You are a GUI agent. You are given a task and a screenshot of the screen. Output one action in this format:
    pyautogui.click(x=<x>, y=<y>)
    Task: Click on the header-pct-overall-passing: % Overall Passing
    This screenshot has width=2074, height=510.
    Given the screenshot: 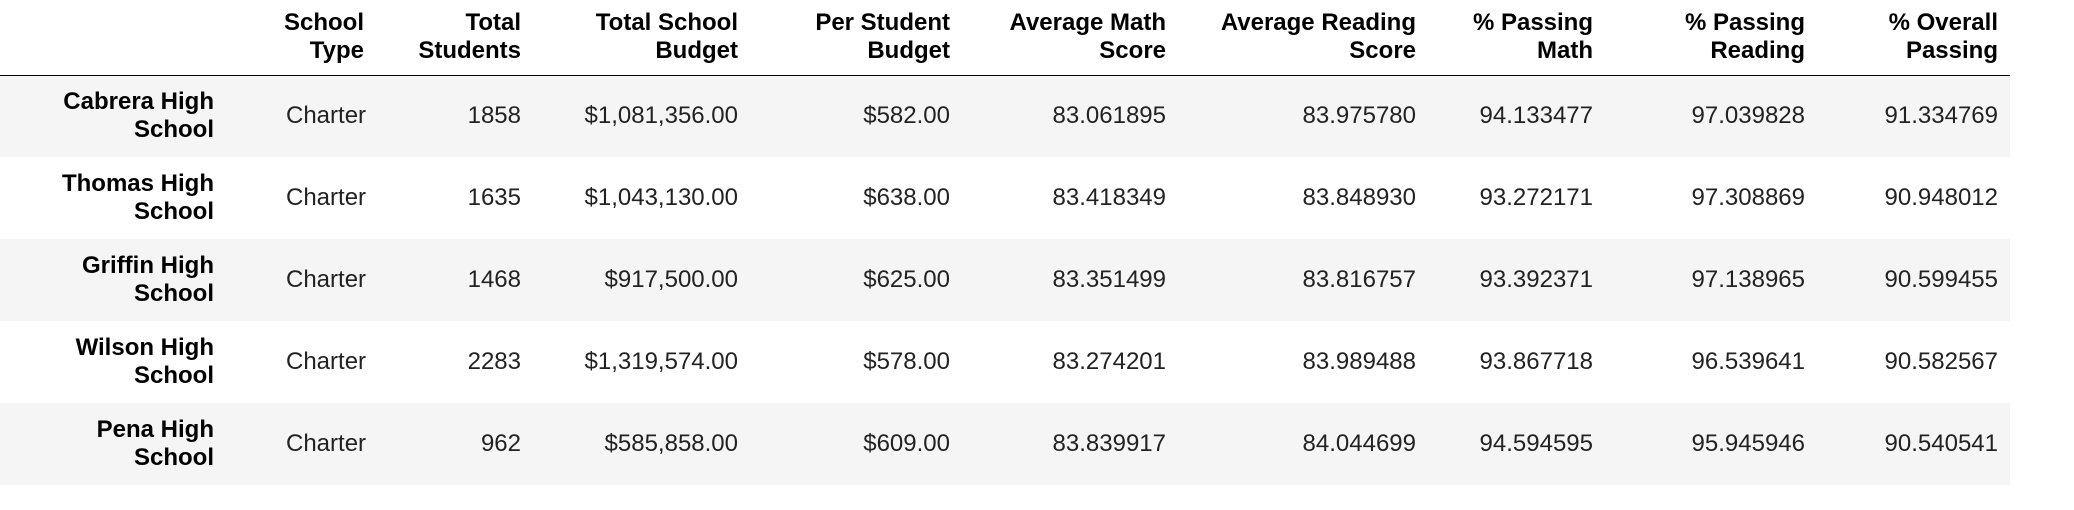 What is the action you would take?
    pyautogui.click(x=1913, y=38)
    